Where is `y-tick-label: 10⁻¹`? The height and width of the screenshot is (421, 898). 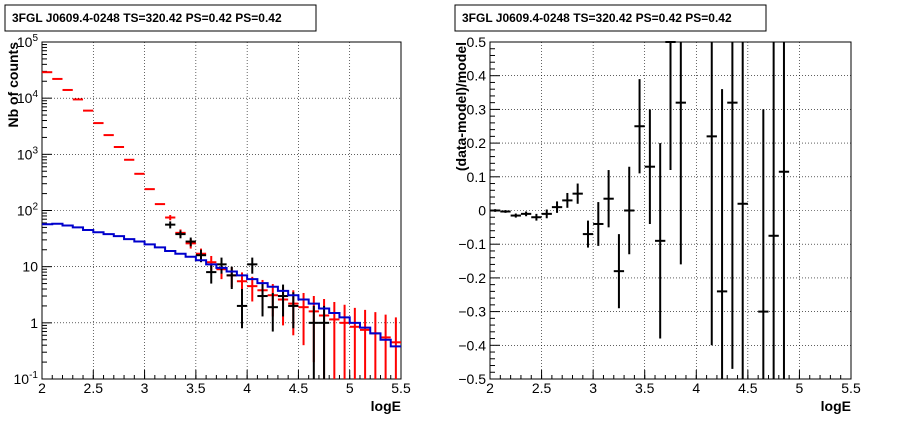
y-tick-label: 10⁻¹ is located at coordinates (26, 378).